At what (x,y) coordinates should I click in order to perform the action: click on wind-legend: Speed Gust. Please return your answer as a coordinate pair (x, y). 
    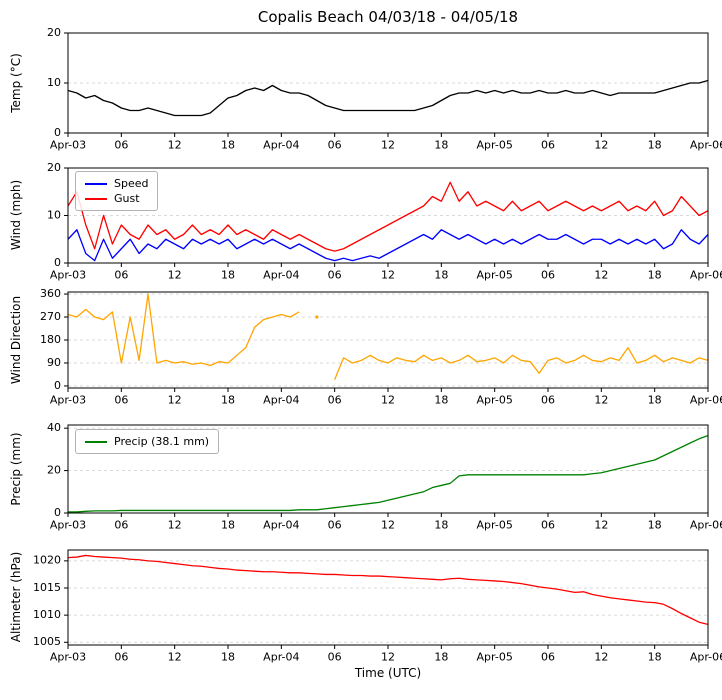
    Looking at the image, I should click on (117, 191).